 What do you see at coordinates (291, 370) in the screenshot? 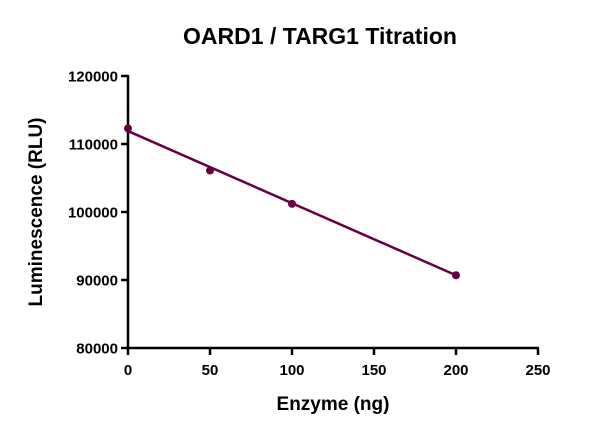
I see `x-tick-label: 100` at bounding box center [291, 370].